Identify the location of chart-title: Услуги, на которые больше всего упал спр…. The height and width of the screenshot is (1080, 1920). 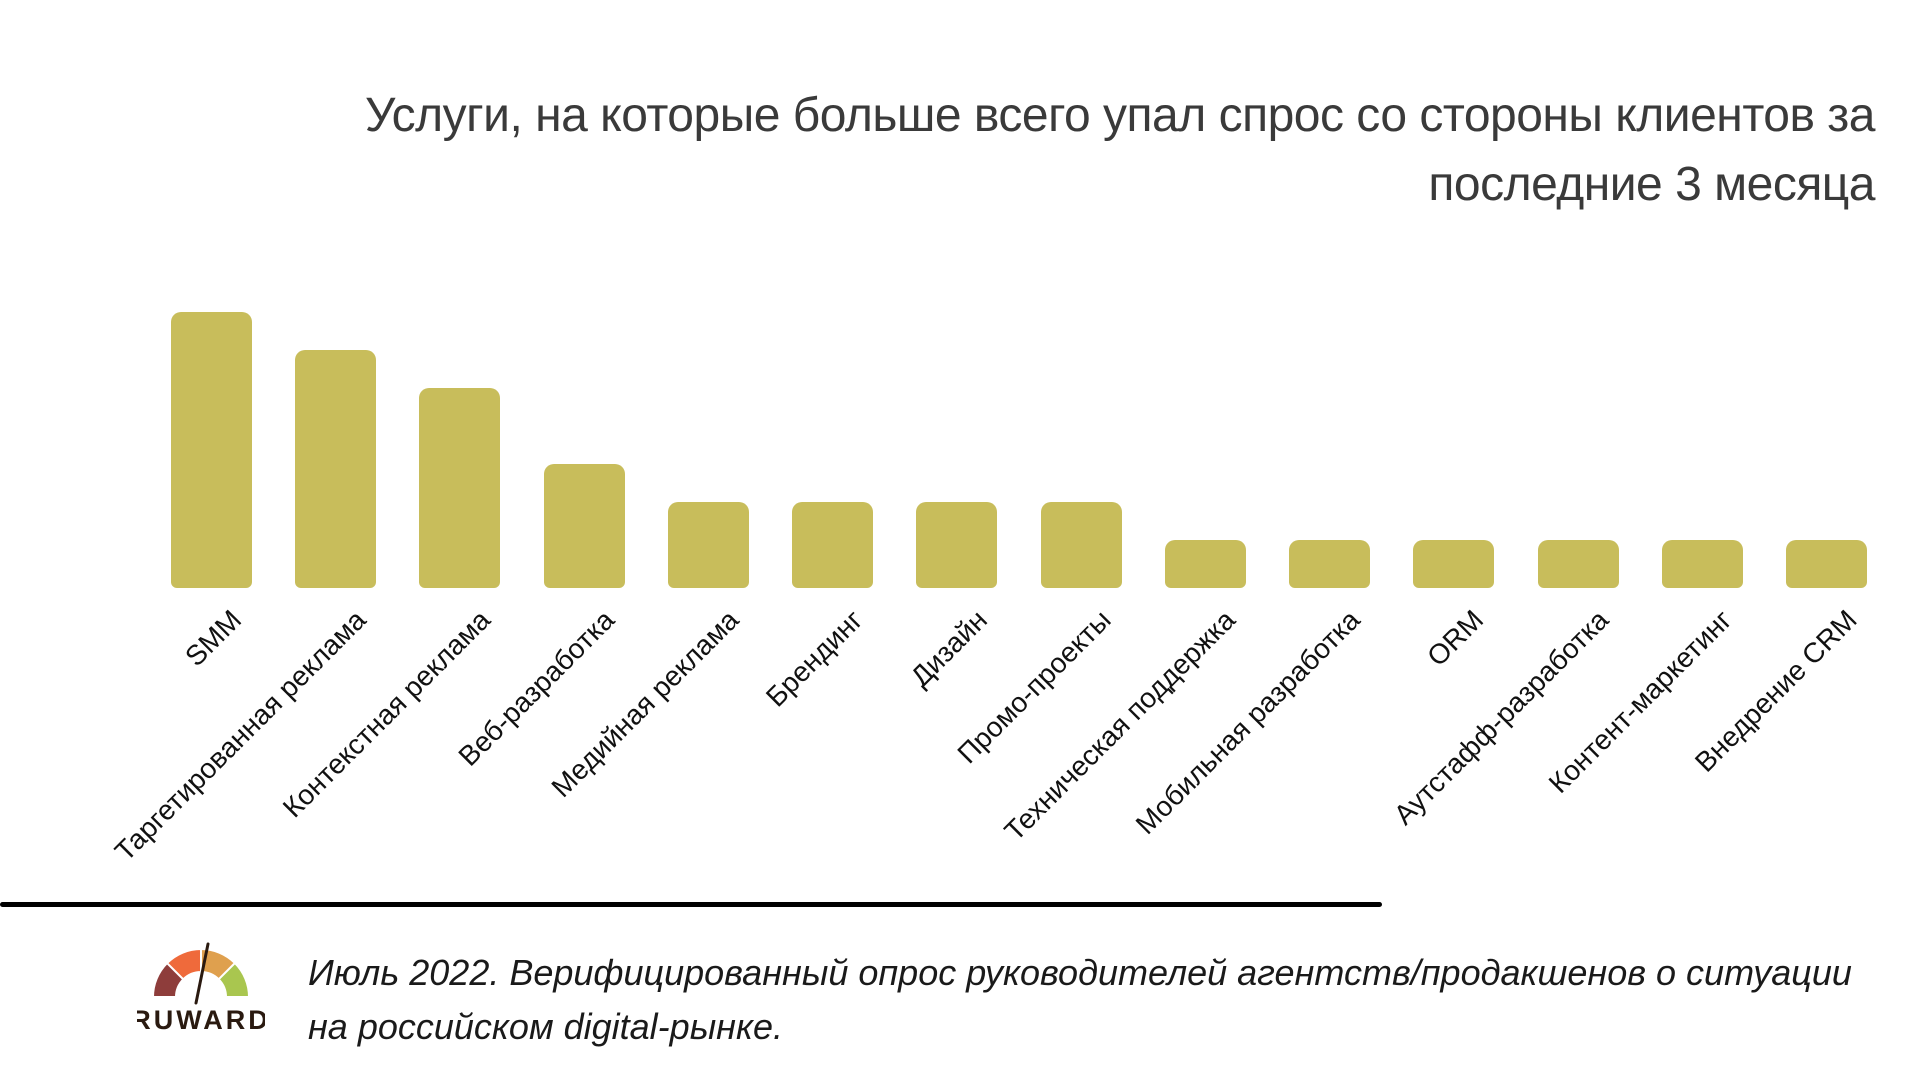
(1005, 150).